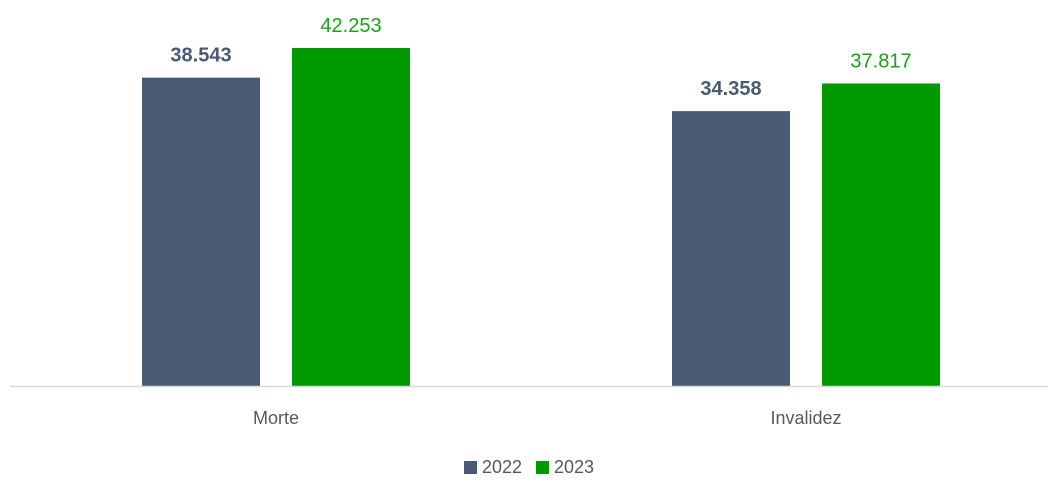 Image resolution: width=1058 pixels, height=481 pixels. I want to click on legend-item-2022: 2022, so click(492, 467).